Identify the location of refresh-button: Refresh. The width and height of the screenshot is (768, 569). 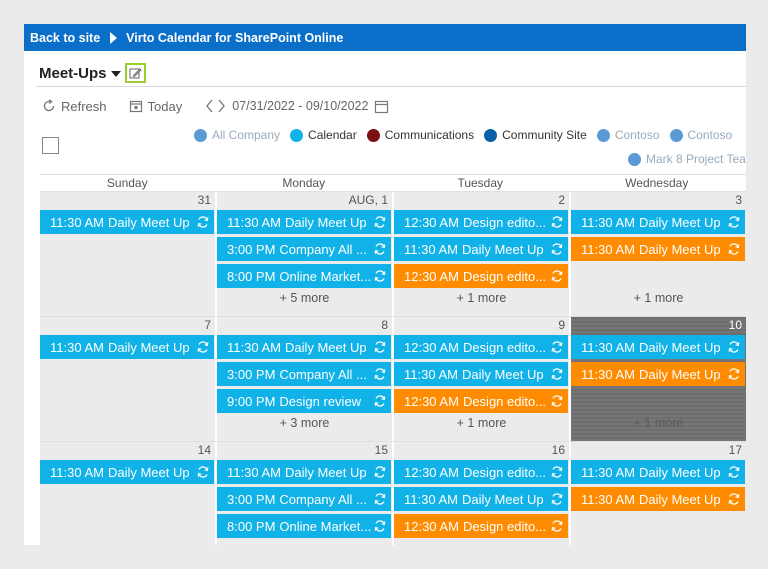
(74, 106).